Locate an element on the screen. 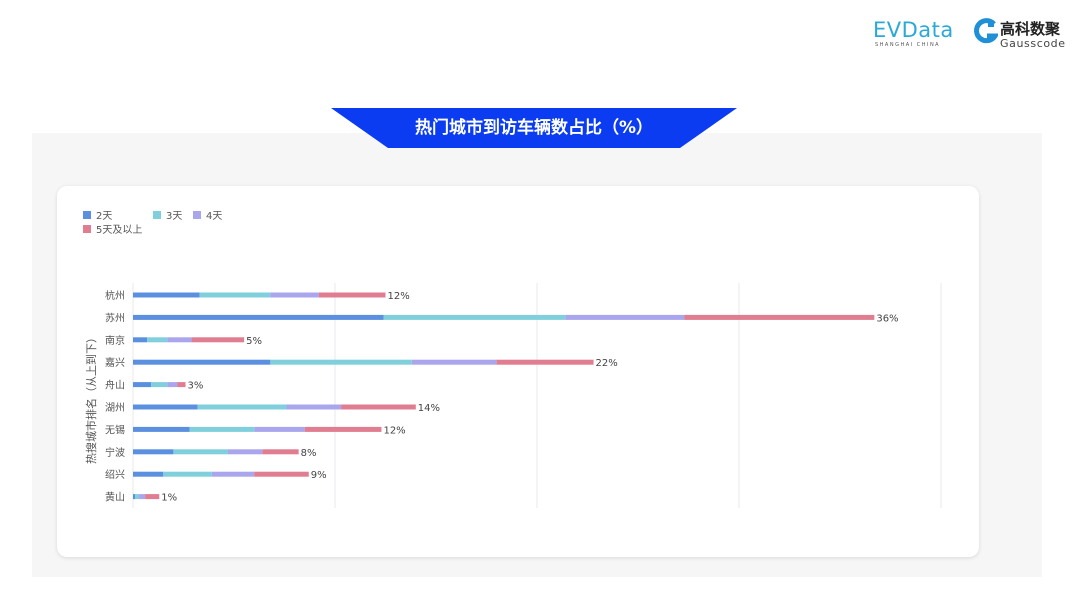  total-label: 14% is located at coordinates (429, 408).